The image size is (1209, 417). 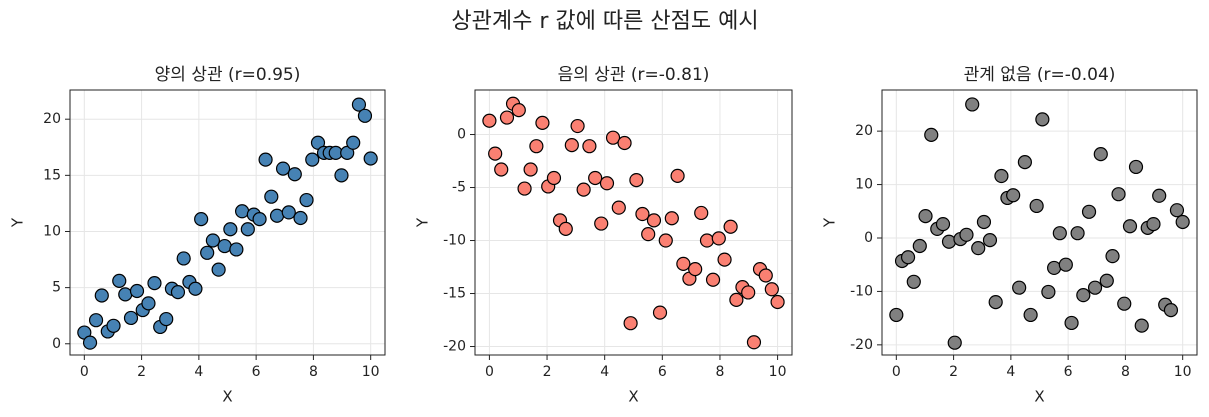 What do you see at coordinates (454, 294) in the screenshot?
I see `y-tick-label: -15` at bounding box center [454, 294].